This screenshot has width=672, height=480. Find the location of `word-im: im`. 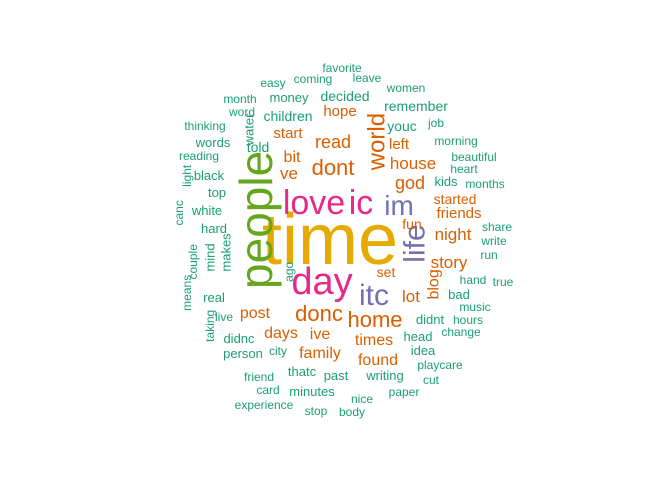

word-im: im is located at coordinates (399, 205).